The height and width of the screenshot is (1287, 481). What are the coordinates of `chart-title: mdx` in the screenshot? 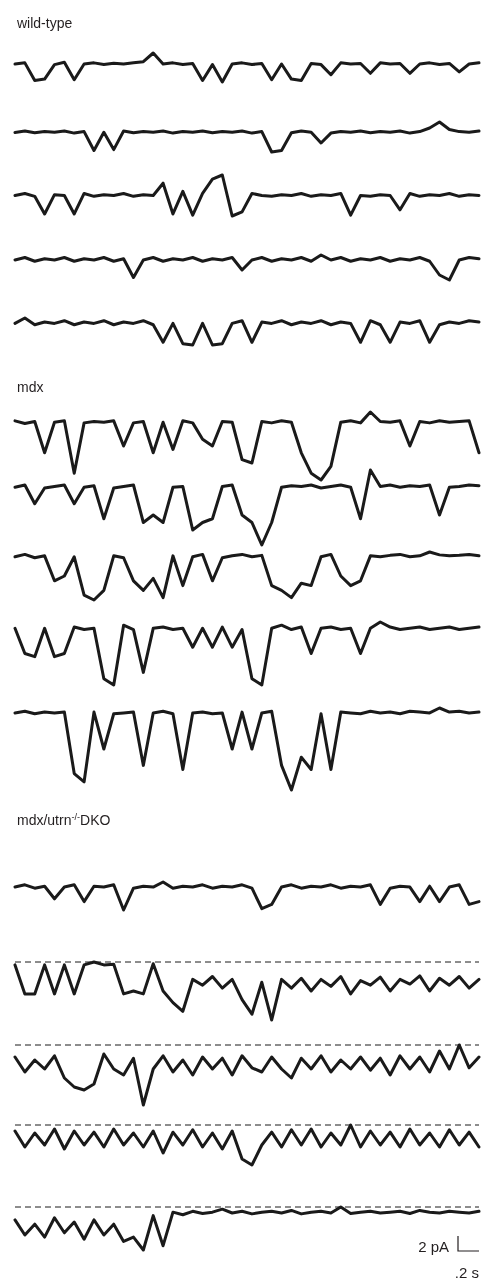 It's located at (30, 387).